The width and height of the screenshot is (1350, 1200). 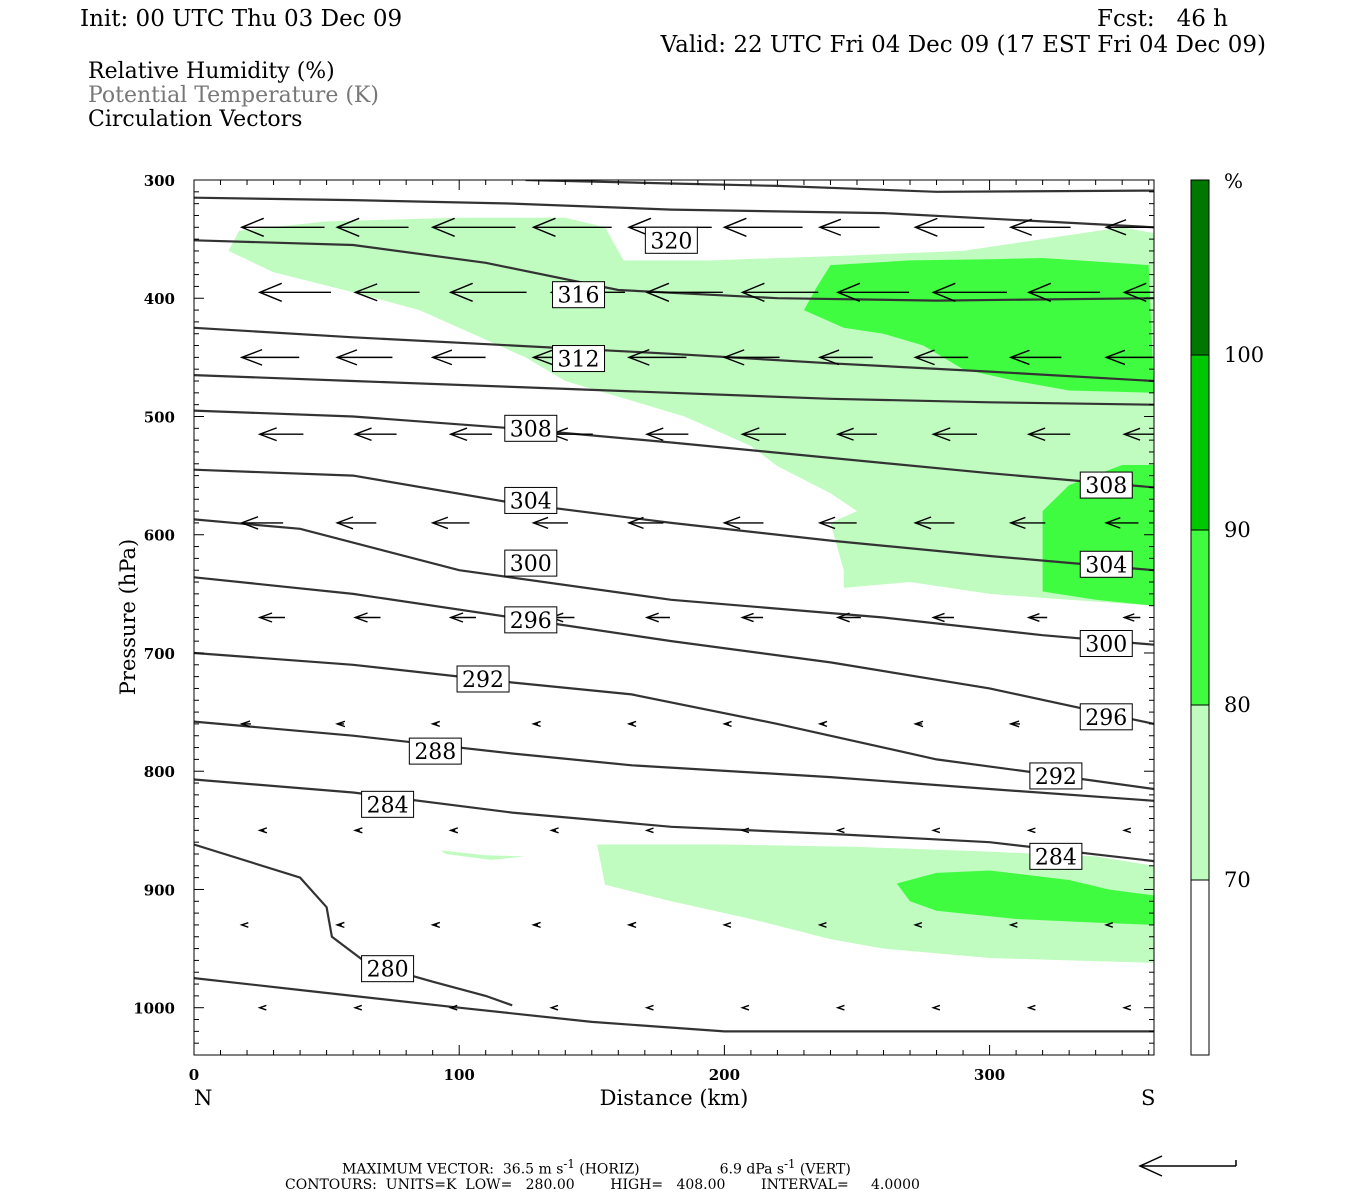 What do you see at coordinates (1148, 1098) in the screenshot?
I see `x-end-right: S` at bounding box center [1148, 1098].